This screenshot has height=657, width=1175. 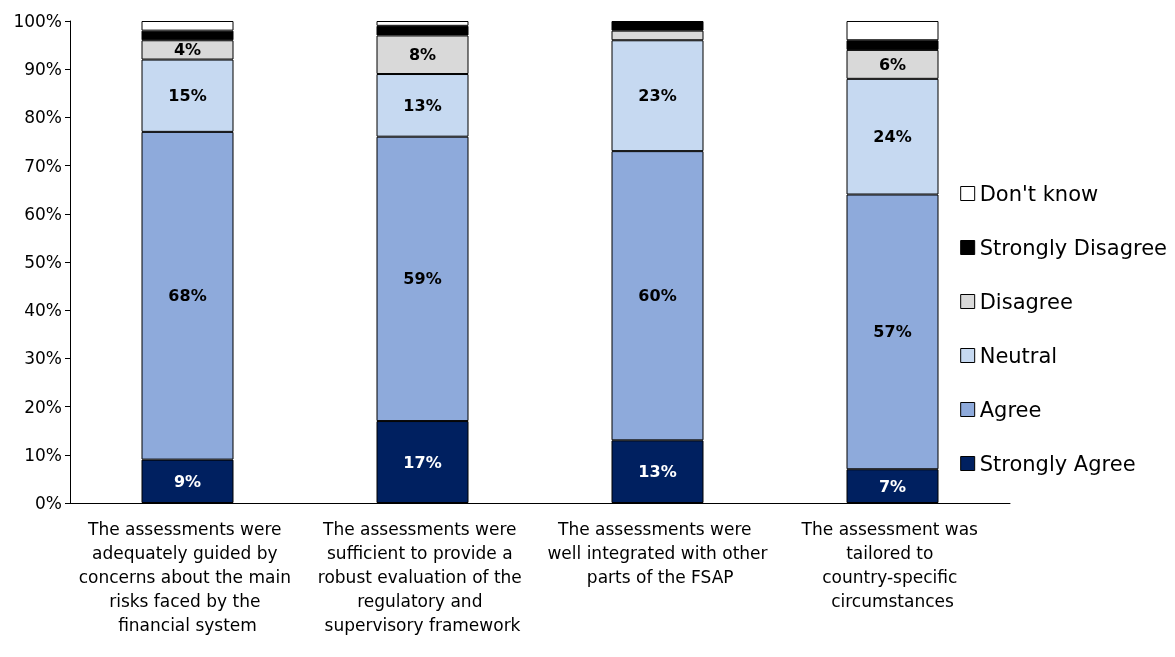 I want to click on data-label: 8%, so click(x=422, y=55).